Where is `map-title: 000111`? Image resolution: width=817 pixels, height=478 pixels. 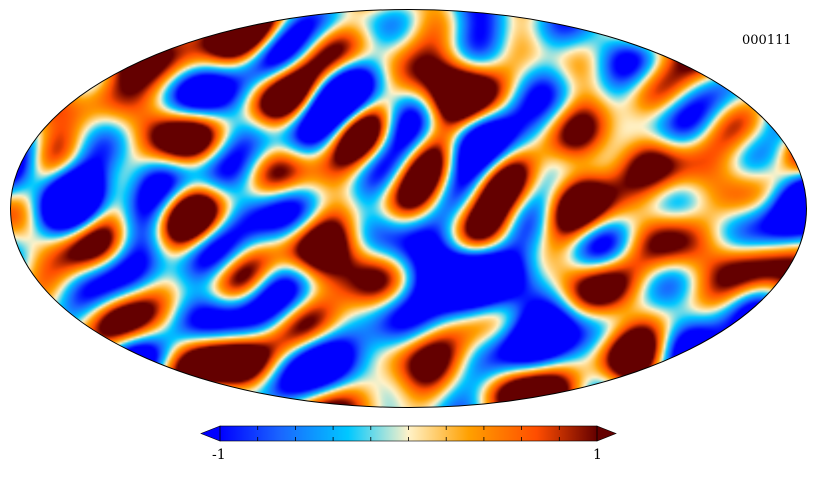
map-title: 000111 is located at coordinates (767, 40).